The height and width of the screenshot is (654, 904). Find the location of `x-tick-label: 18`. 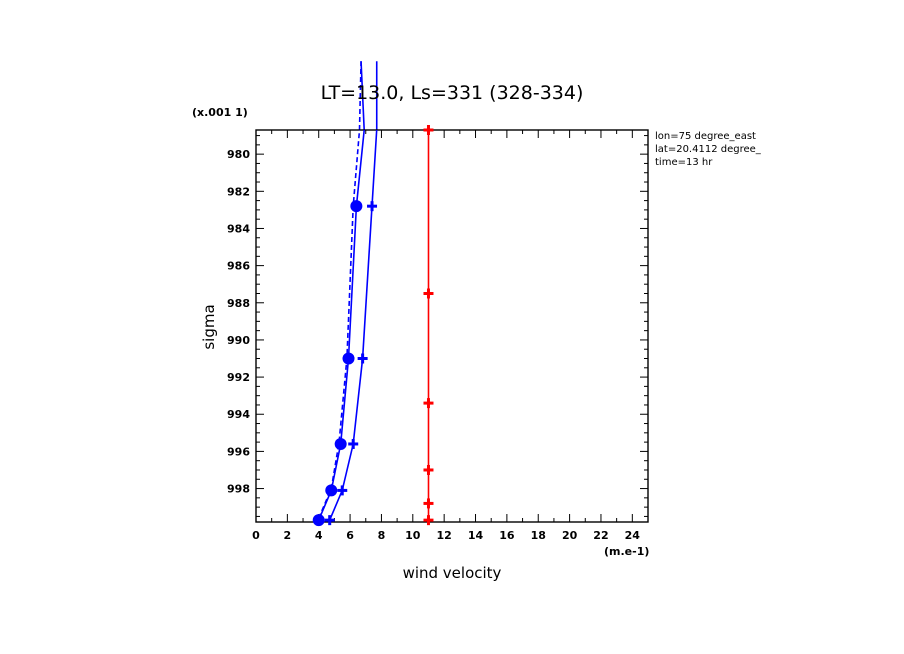

x-tick-label: 18 is located at coordinates (538, 535).